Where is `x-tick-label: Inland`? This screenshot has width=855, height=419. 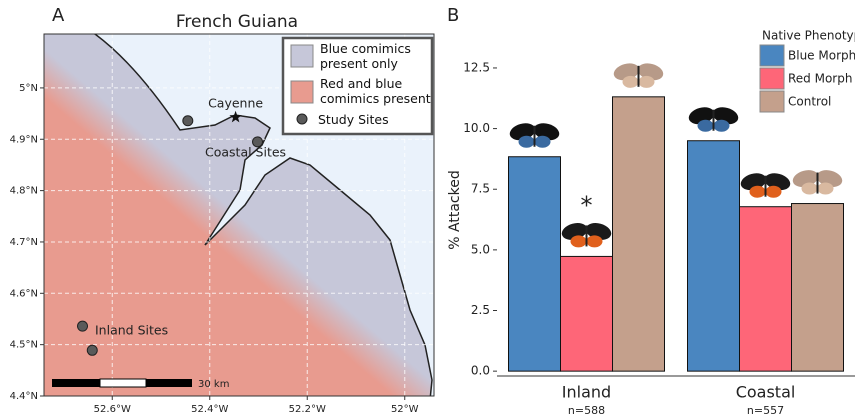 x-tick-label: Inland is located at coordinates (586, 392).